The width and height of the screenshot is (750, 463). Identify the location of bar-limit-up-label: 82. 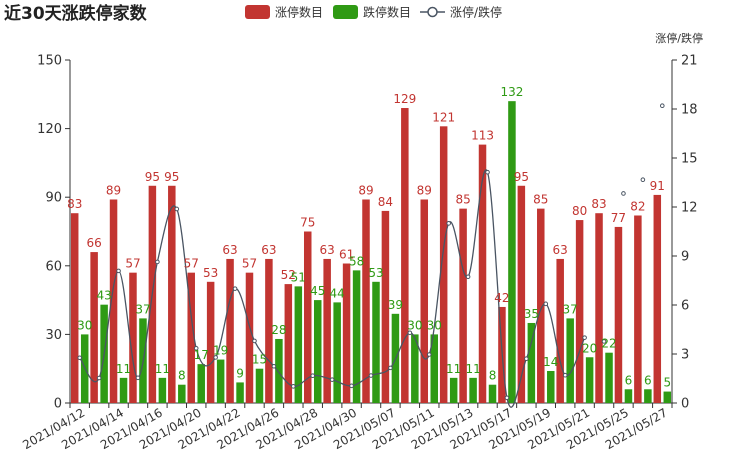
(637, 206).